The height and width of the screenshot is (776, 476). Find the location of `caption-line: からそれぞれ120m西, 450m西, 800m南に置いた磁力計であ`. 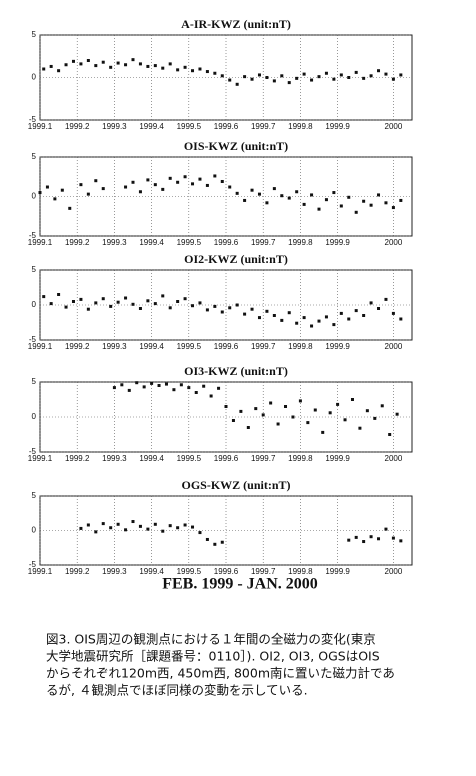

caption-line: からそれぞれ120m西, 450m西, 800m南に置いた磁力計であ is located at coordinates (220, 673).